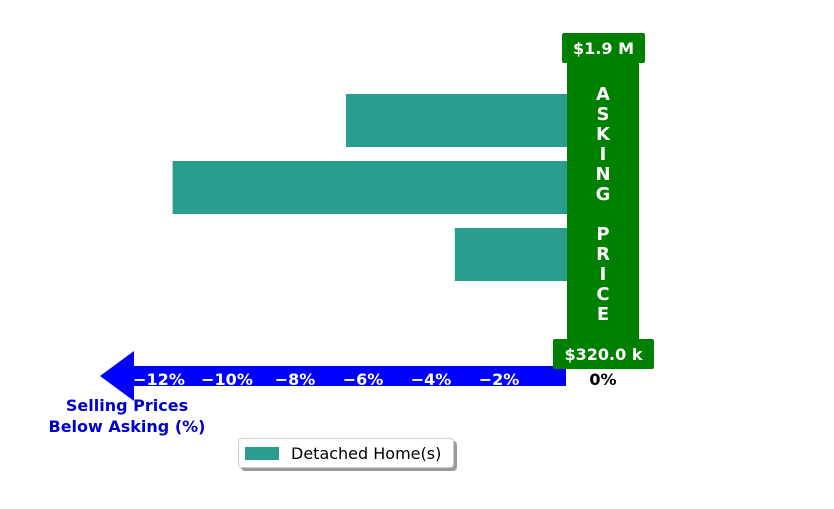 This screenshot has width=834, height=509. What do you see at coordinates (602, 294) in the screenshot?
I see `asking-letter: C` at bounding box center [602, 294].